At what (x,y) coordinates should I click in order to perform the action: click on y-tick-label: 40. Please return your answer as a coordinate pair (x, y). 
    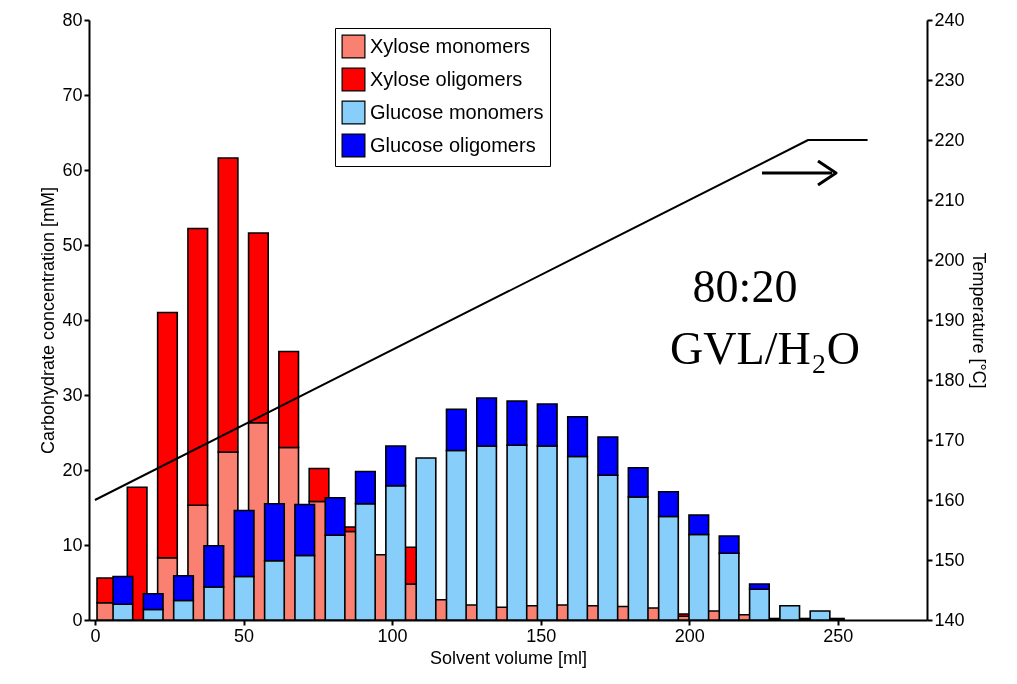
    Looking at the image, I should click on (72, 319).